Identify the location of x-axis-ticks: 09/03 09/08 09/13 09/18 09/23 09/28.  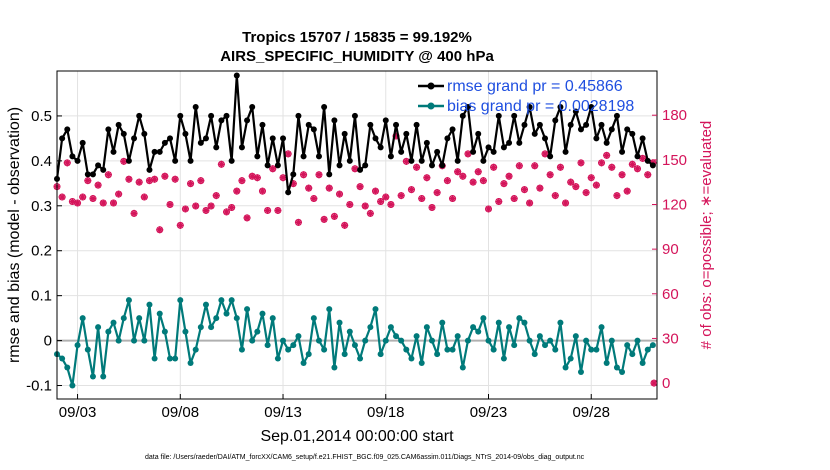
(334, 407).